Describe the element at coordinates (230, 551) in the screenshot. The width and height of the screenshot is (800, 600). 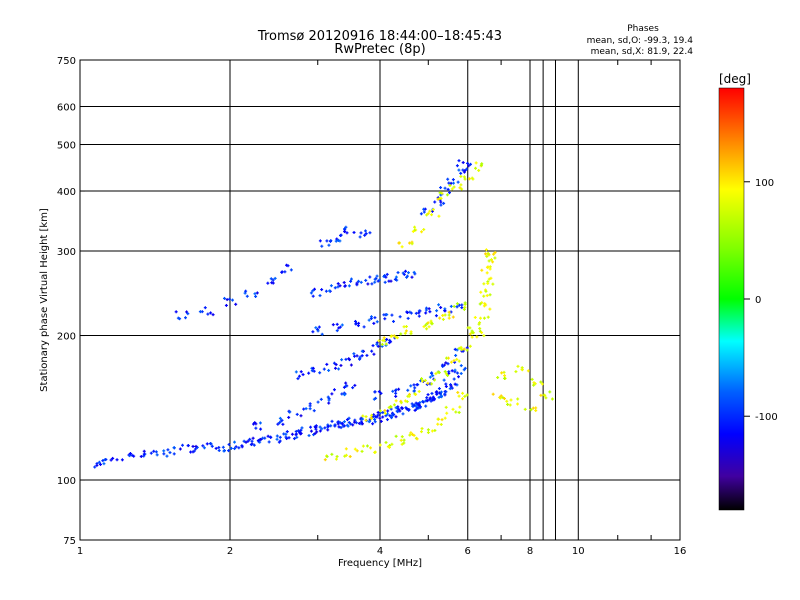
I see `x-tick-label: 2` at that location.